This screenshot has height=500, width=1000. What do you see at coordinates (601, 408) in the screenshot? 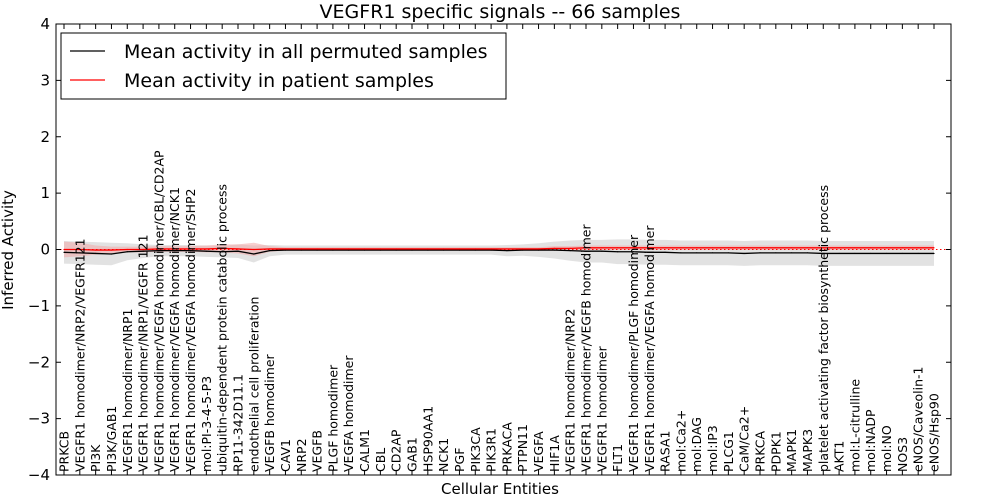
I see `x-tick-label: VEGFR1 homodimer` at bounding box center [601, 408].